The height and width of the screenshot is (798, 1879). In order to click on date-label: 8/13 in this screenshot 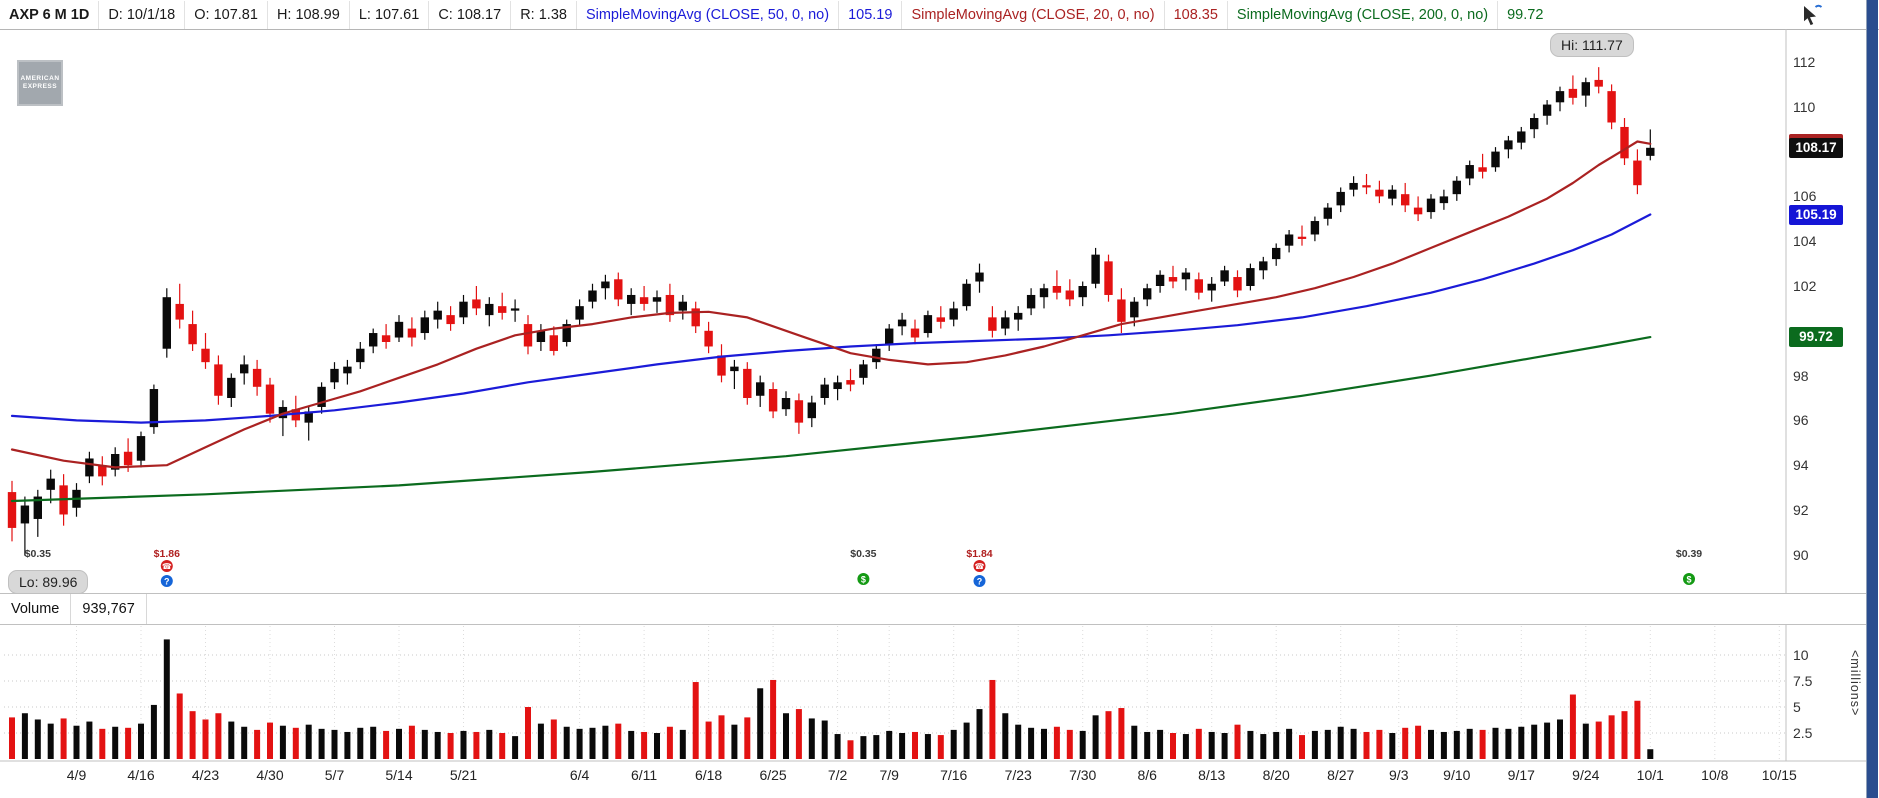, I will do `click(1212, 775)`.